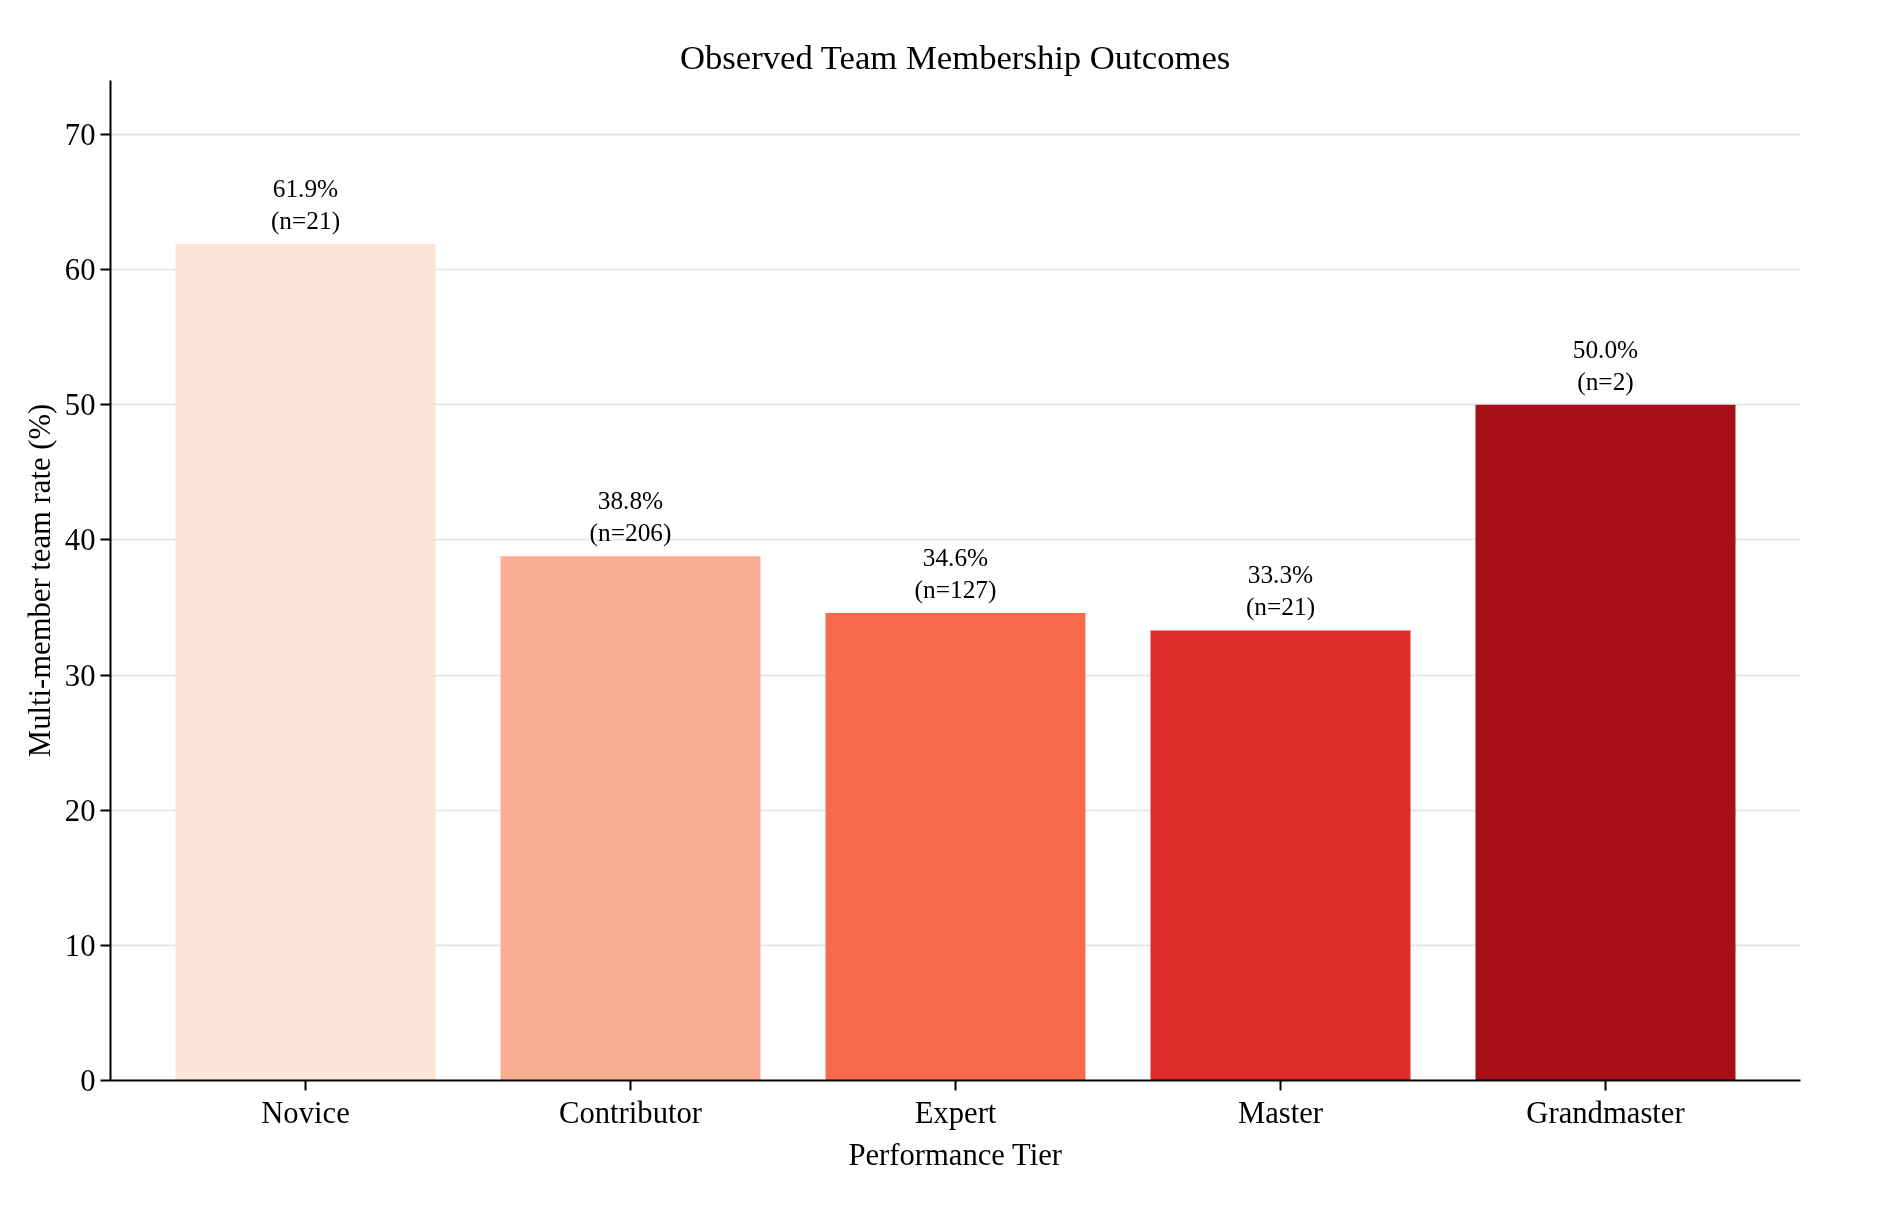  What do you see at coordinates (630, 1112) in the screenshot?
I see `x-tick-label: Contributor` at bounding box center [630, 1112].